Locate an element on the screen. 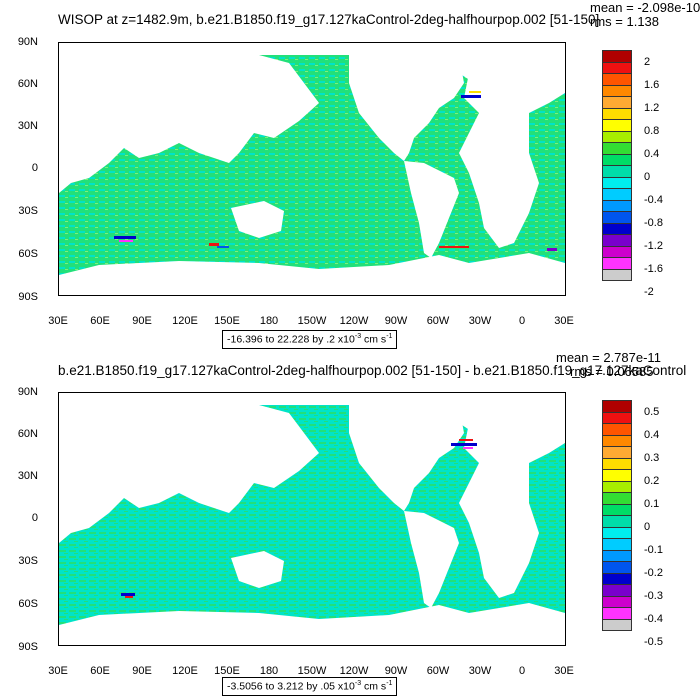 This screenshot has width=700, height=700. colorbar-label: -0.3 is located at coordinates (653, 595).